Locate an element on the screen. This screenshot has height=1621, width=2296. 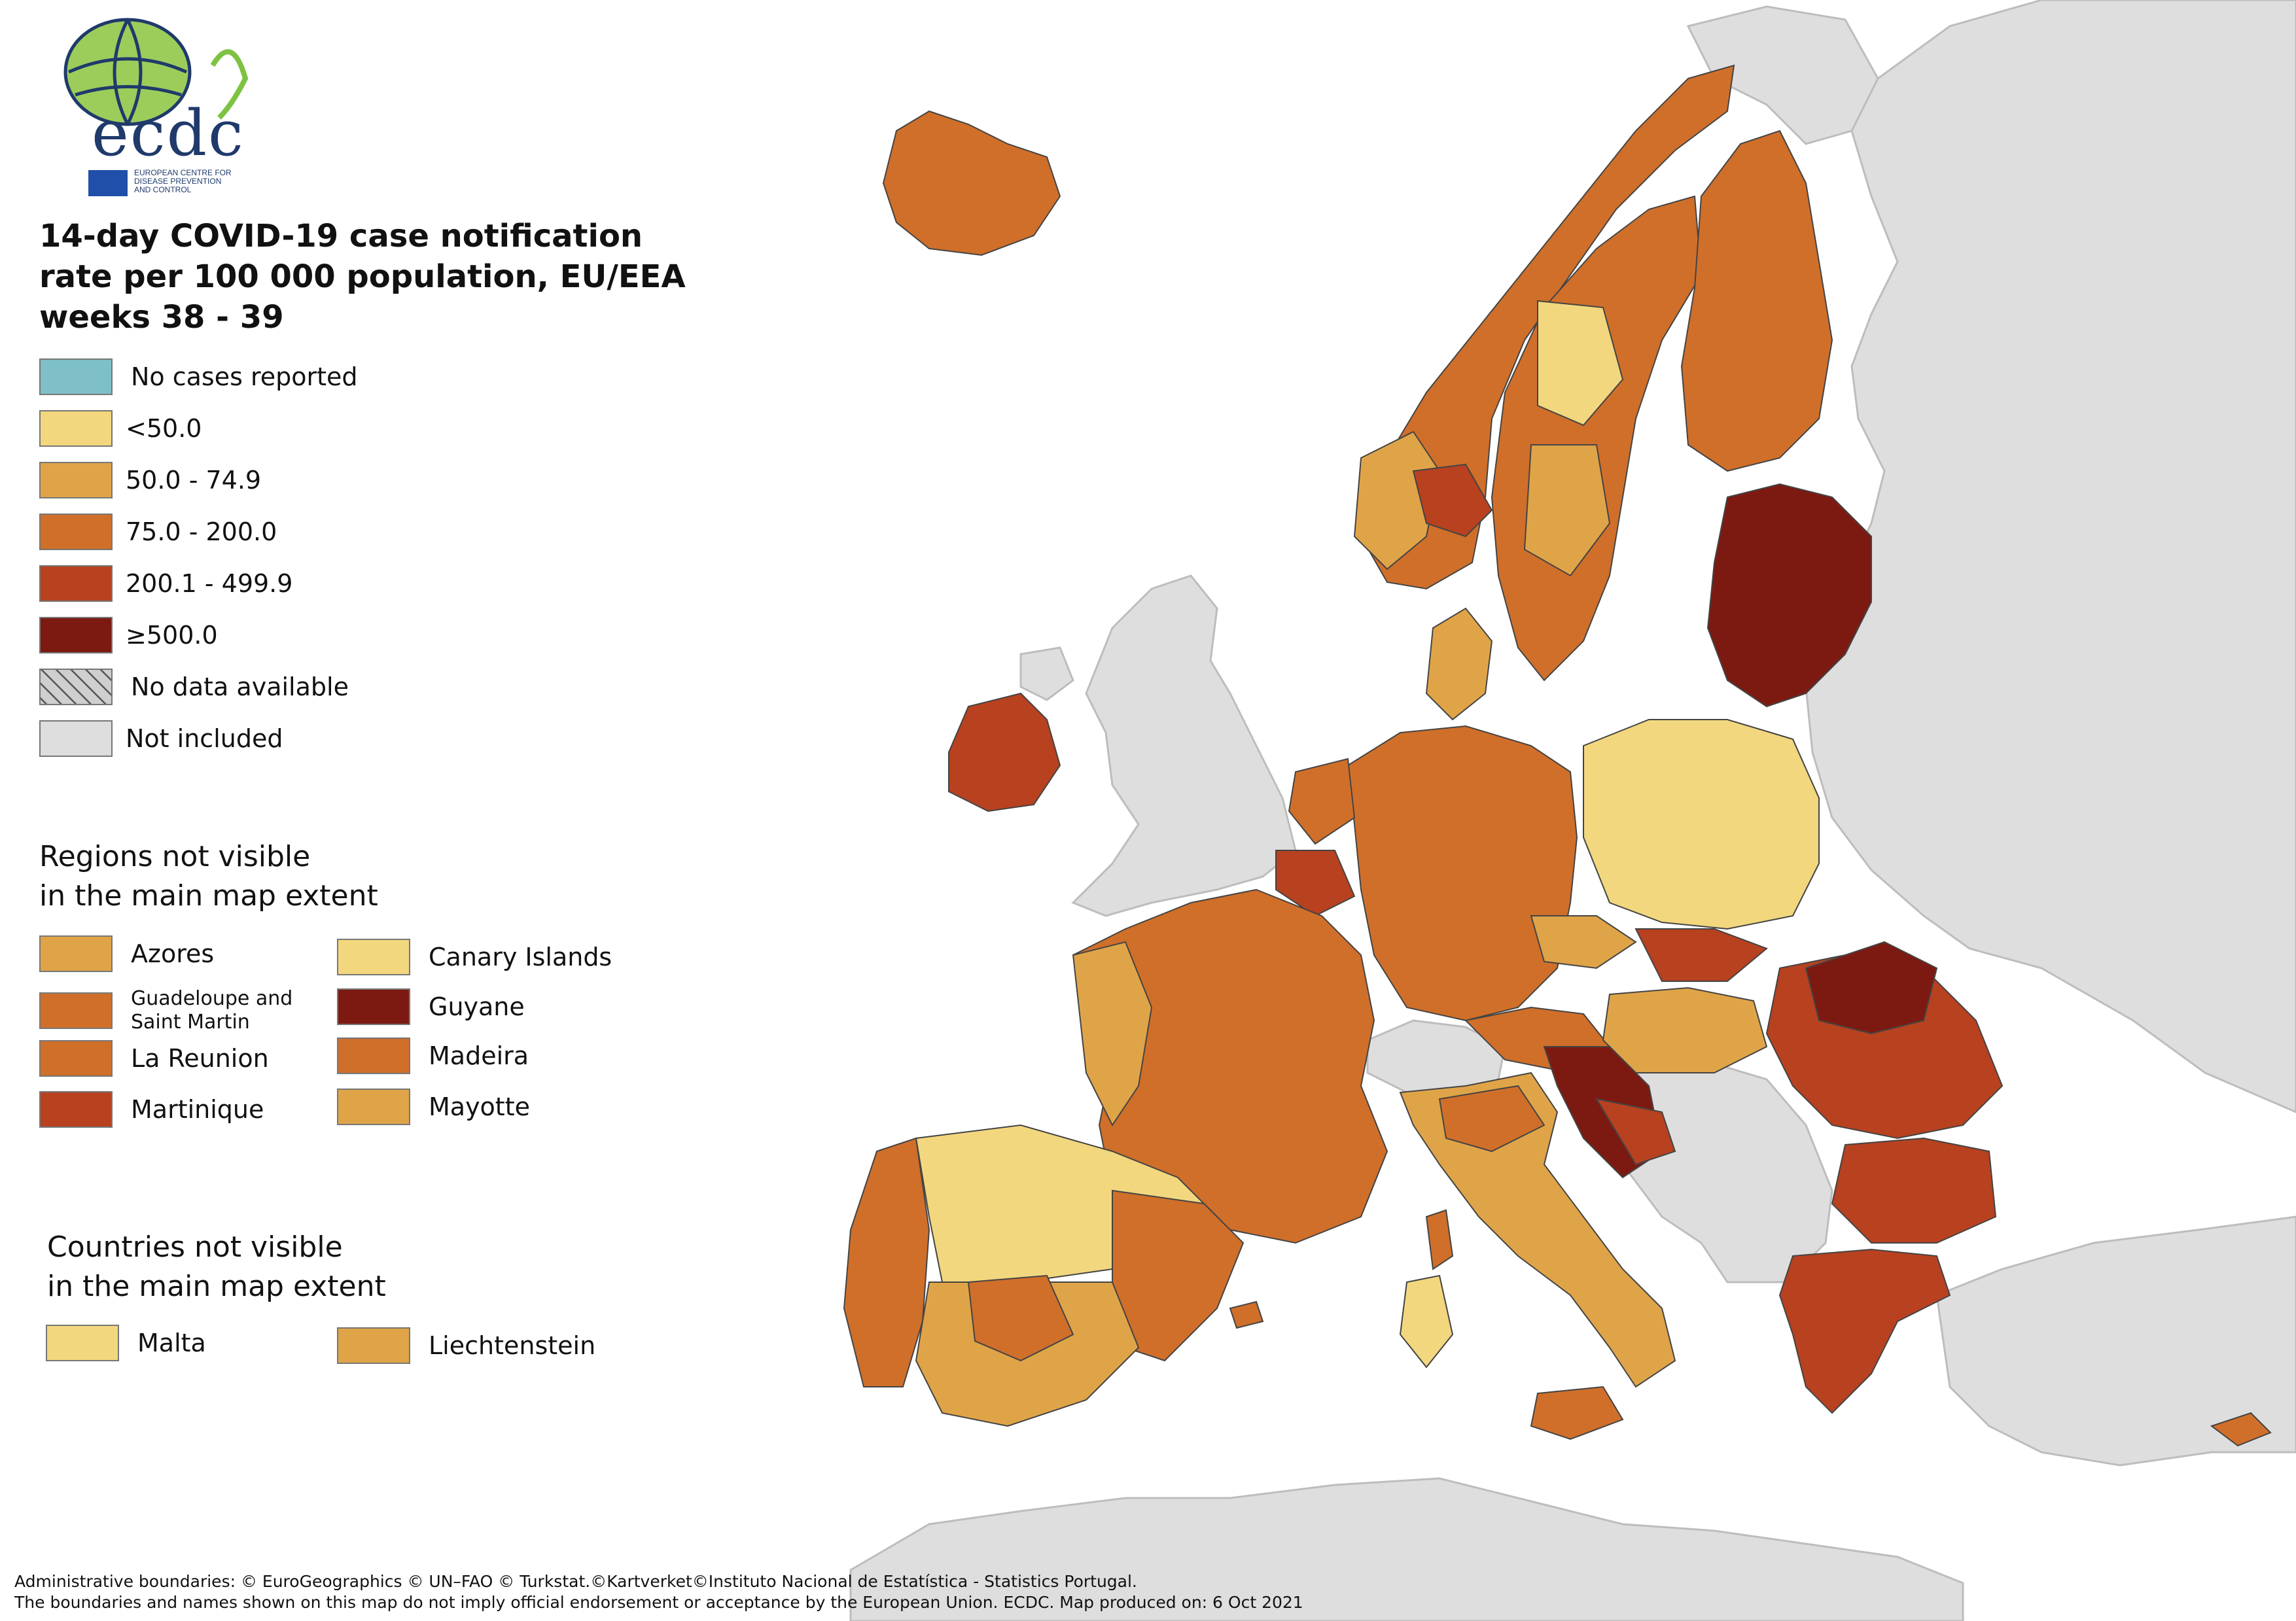
legend-item: La Reunion is located at coordinates (154, 1058).